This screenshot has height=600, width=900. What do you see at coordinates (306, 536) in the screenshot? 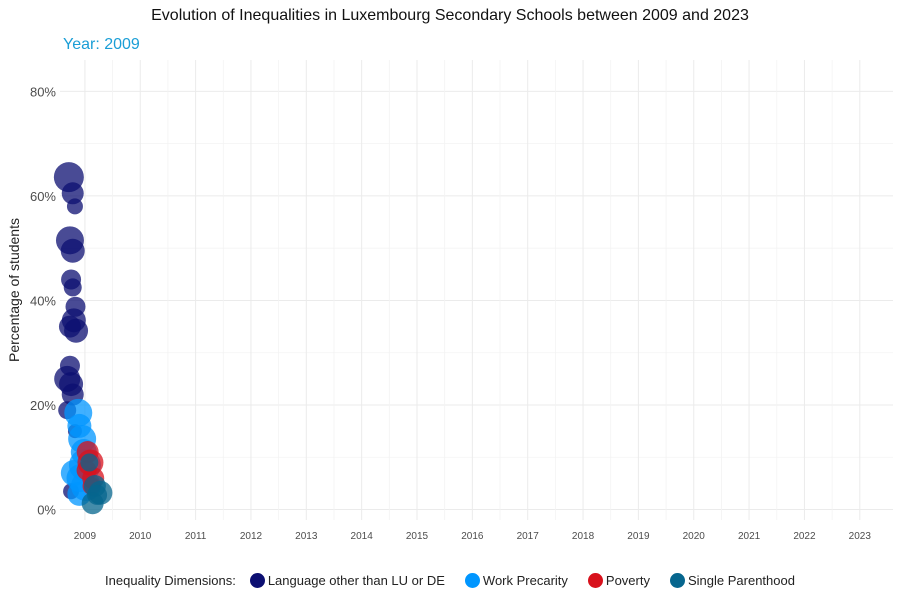
I see `x-tick-label: 2013` at bounding box center [306, 536].